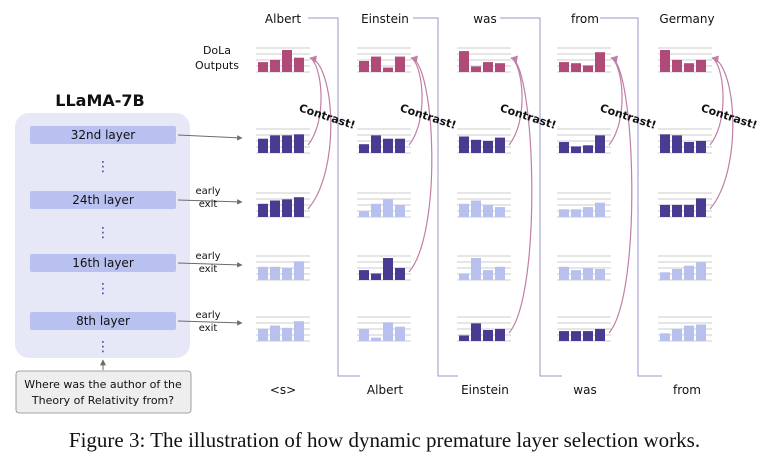 The image size is (769, 464). What do you see at coordinates (103, 135) in the screenshot?
I see `layer-label-32: 32nd layer` at bounding box center [103, 135].